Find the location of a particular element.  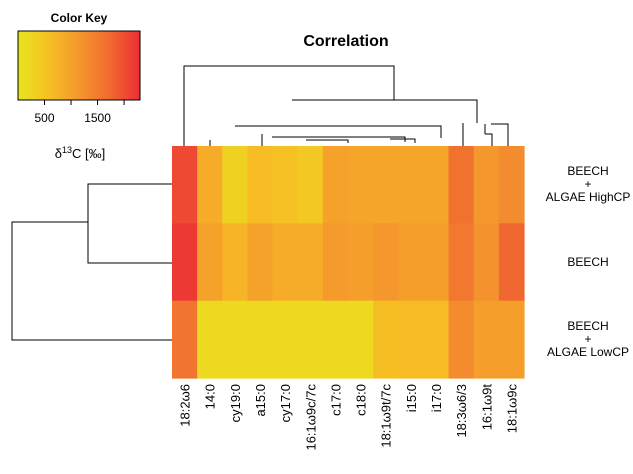

row-label-line: ALGAE LowCP is located at coordinates (588, 352).